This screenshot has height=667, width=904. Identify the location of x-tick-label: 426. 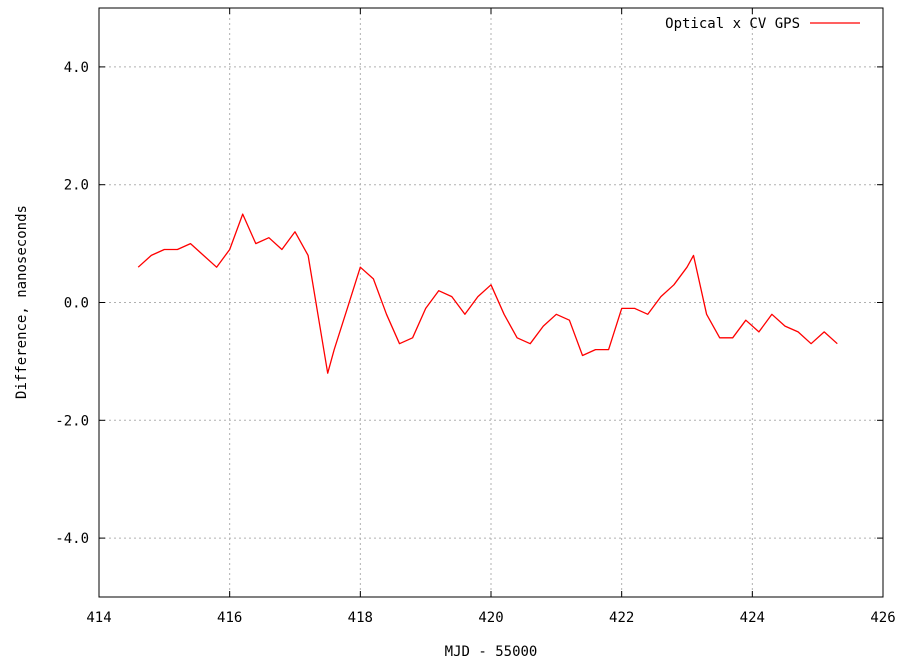
(882, 618).